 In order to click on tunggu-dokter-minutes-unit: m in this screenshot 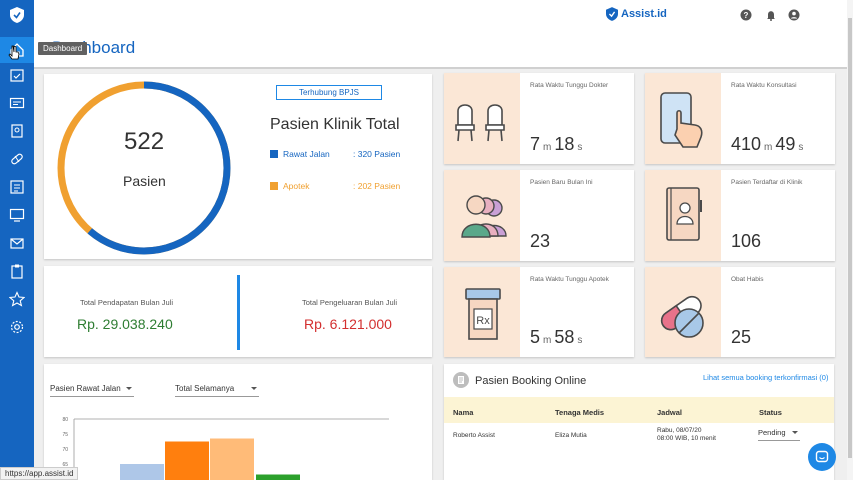, I will do `click(547, 147)`.